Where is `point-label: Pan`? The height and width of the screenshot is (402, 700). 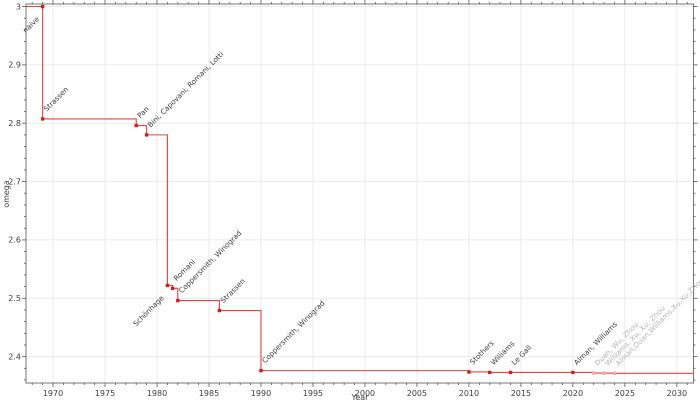 point-label: Pan is located at coordinates (143, 112).